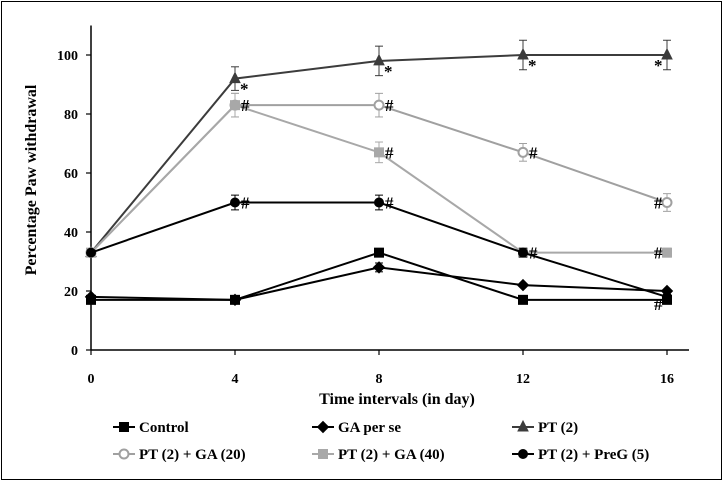  Describe the element at coordinates (379, 379) in the screenshot. I see `x-tick-label: 8` at that location.